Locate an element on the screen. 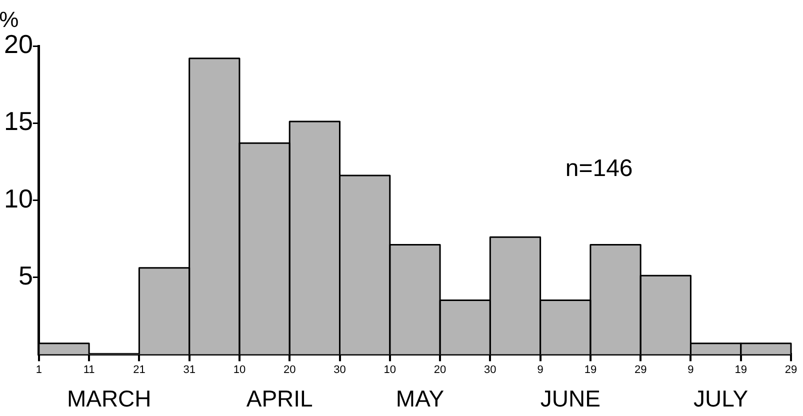 The height and width of the screenshot is (416, 803). x2-tick-label: MARCH is located at coordinates (109, 399).